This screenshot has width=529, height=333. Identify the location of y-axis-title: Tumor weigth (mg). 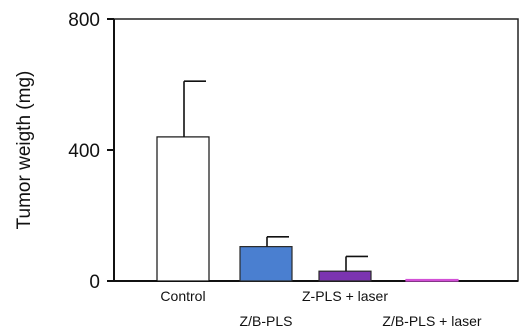
(24, 150).